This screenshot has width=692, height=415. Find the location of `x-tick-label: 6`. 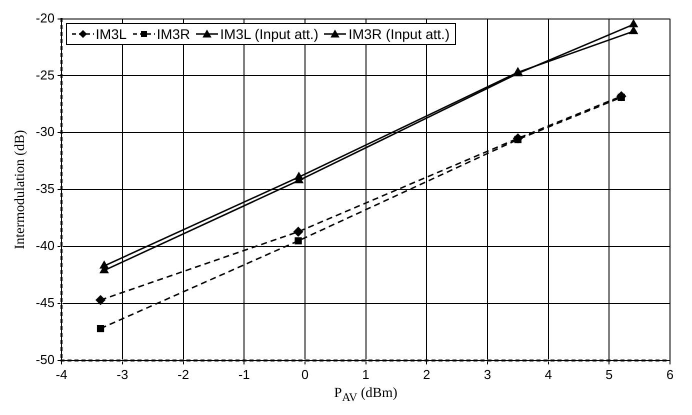

x-tick-label: 6 is located at coordinates (670, 374).